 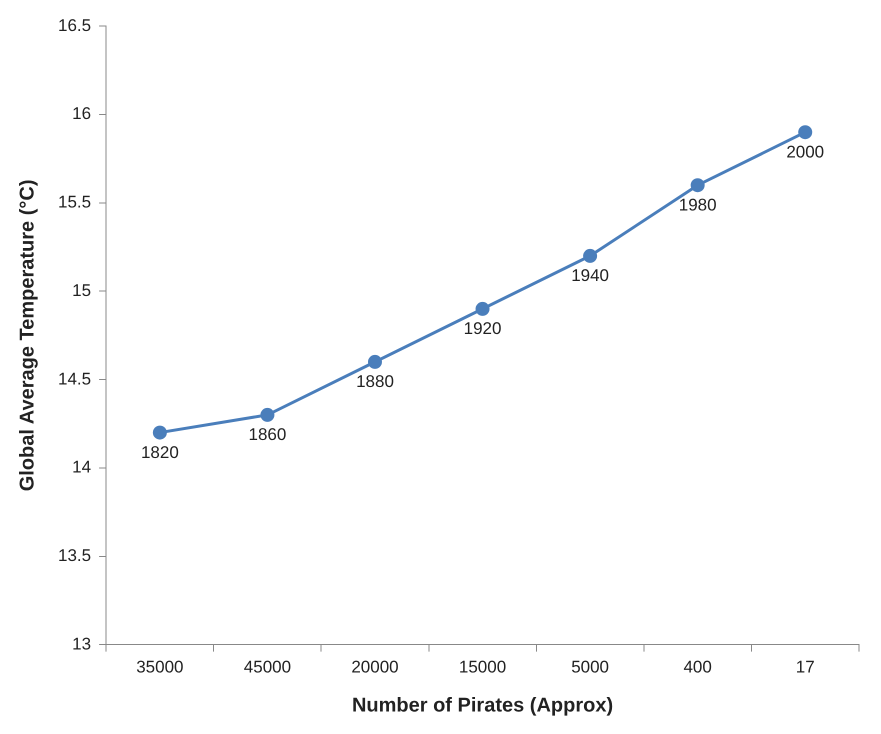 I want to click on annotation: 1980, so click(x=697, y=204).